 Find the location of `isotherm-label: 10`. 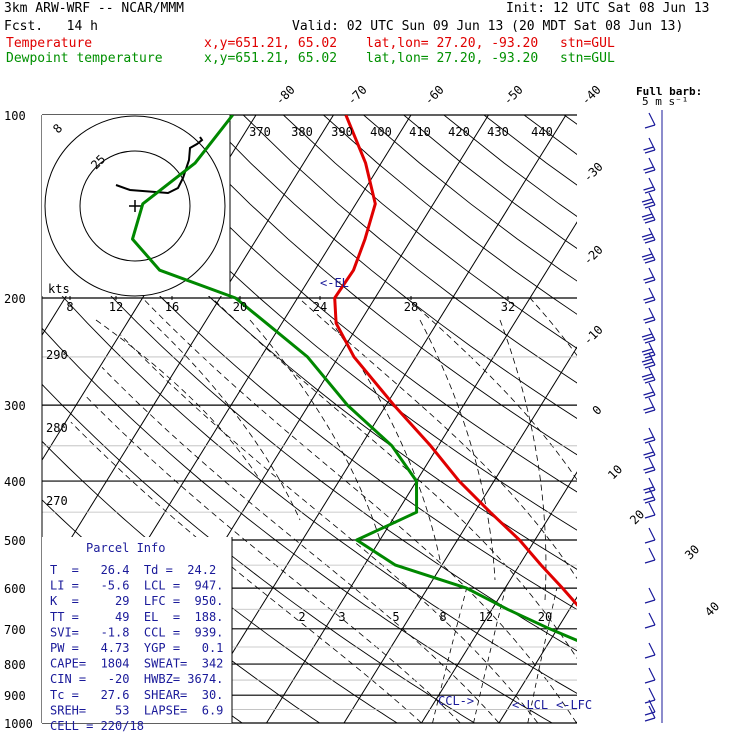

isotherm-label: 10 is located at coordinates (615, 472).